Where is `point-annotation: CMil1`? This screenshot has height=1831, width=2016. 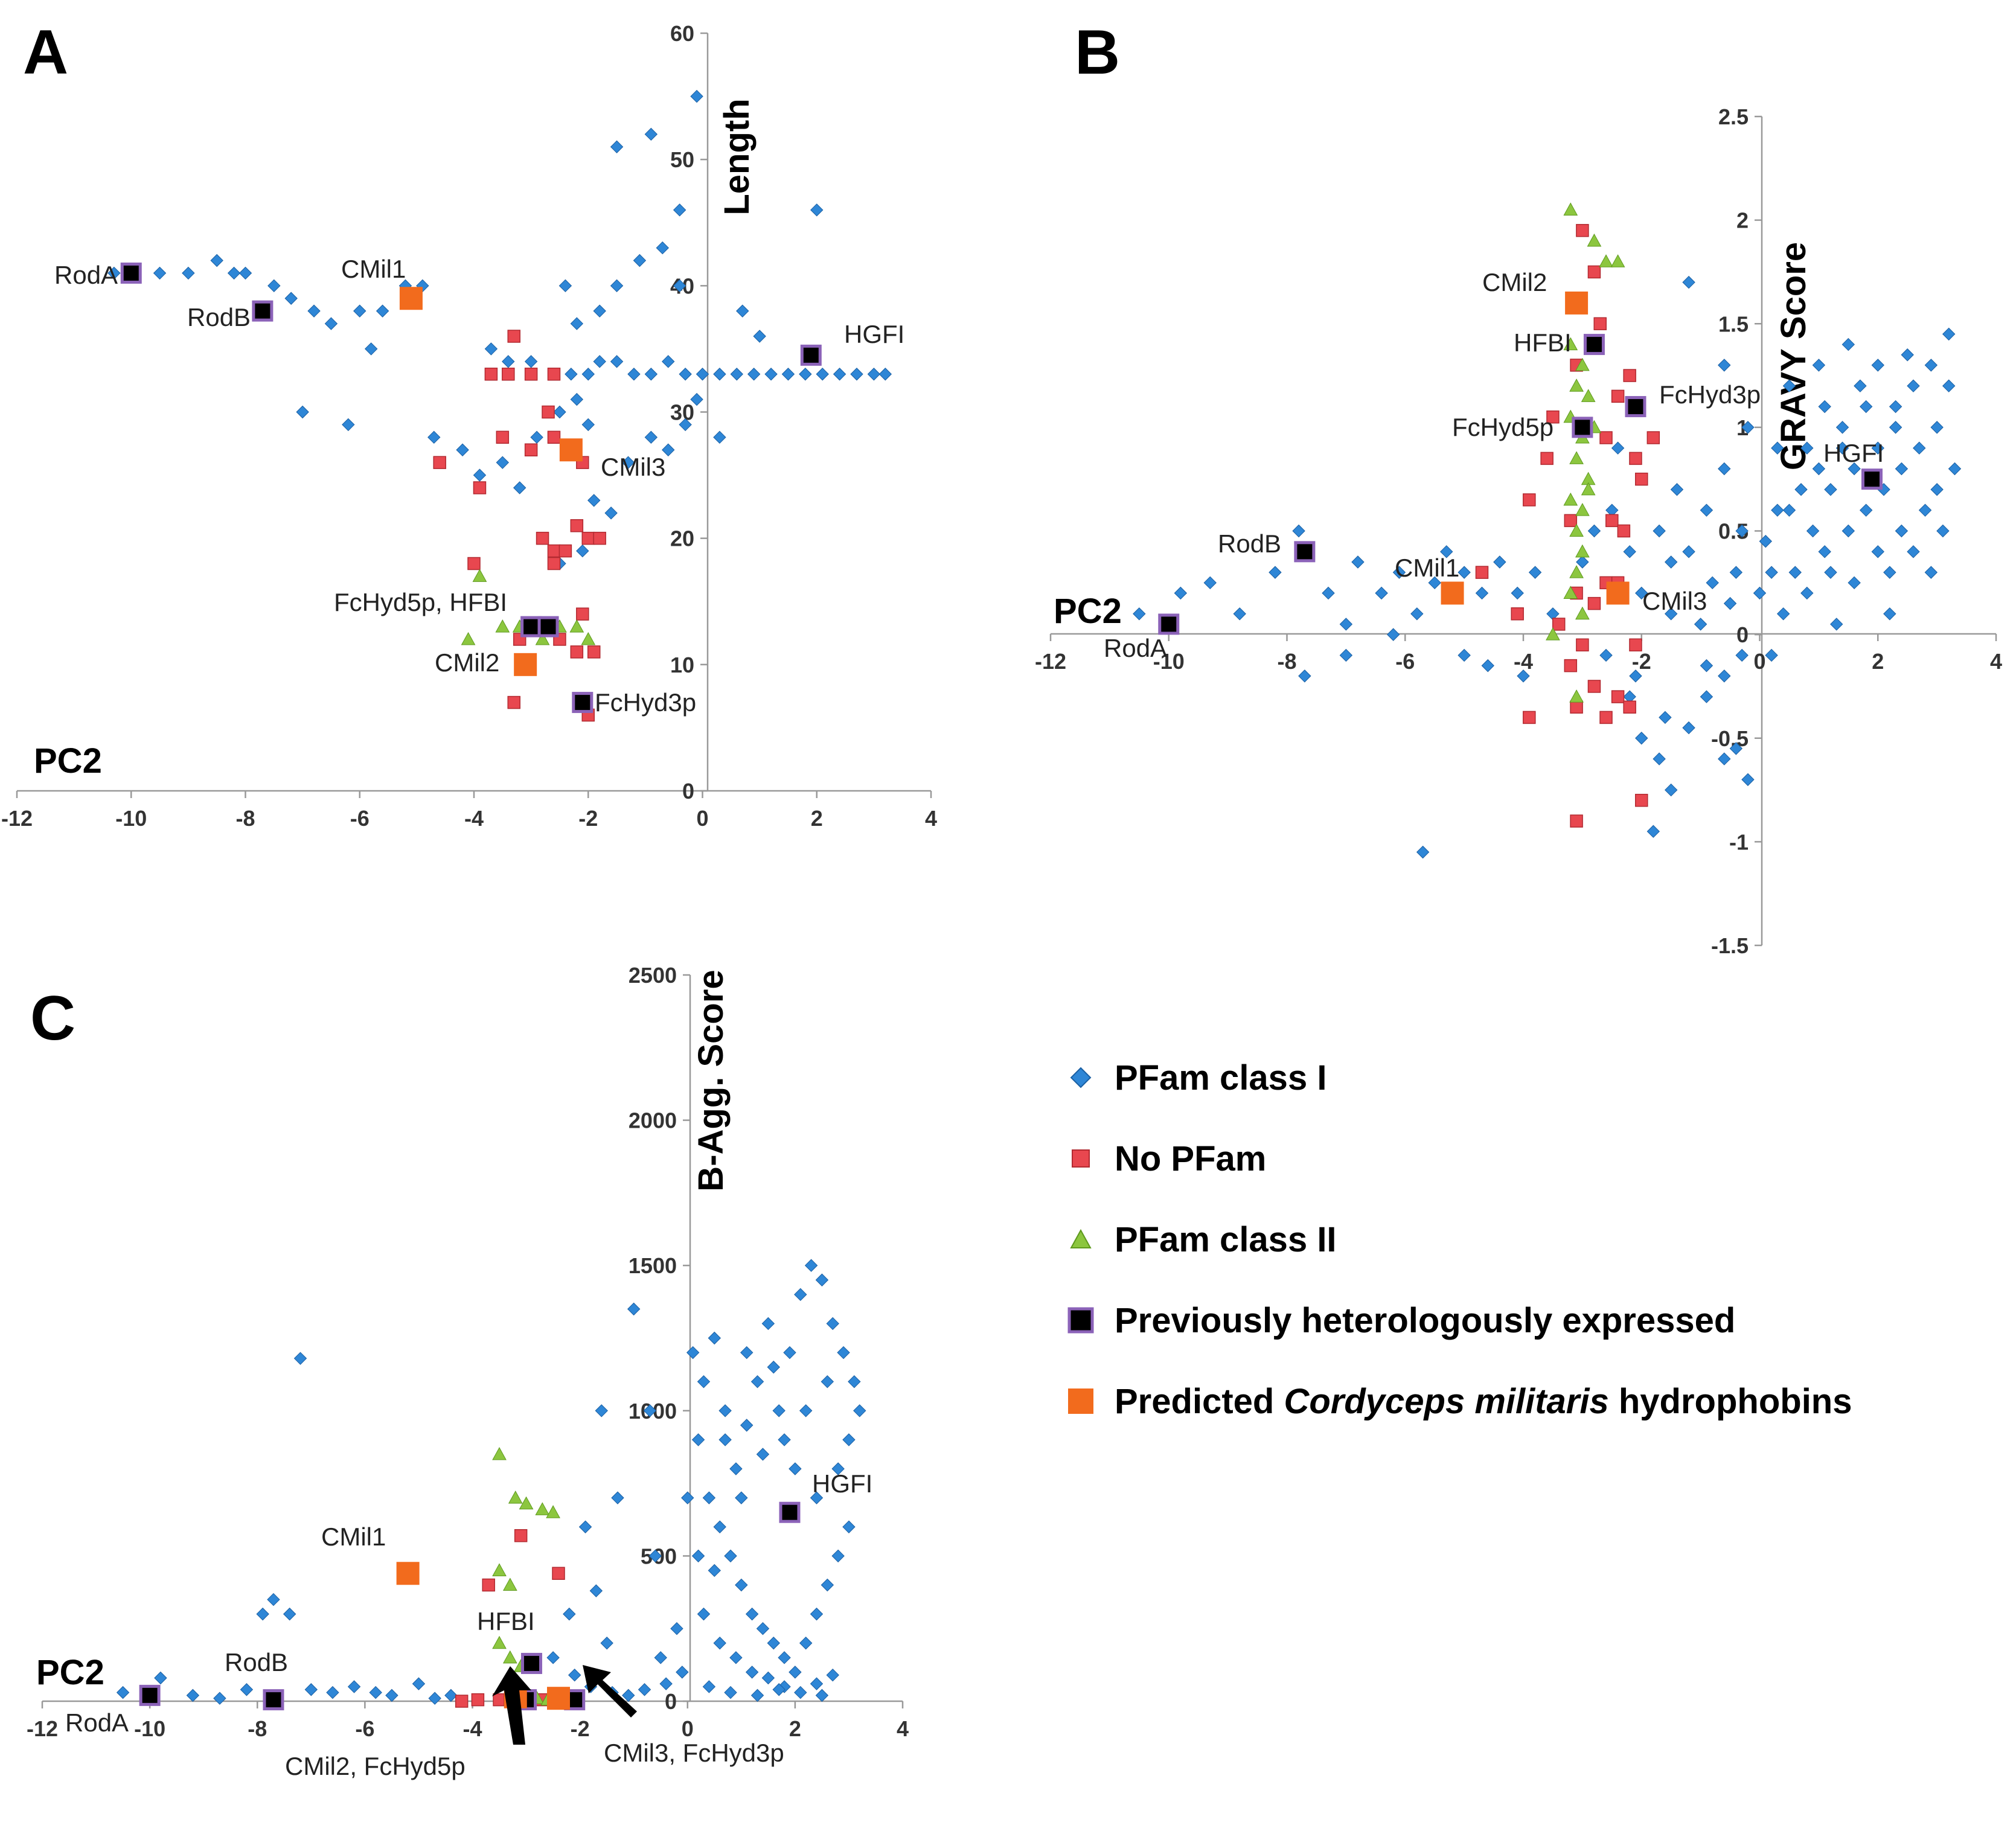
point-annotation: CMil1 is located at coordinates (1427, 568).